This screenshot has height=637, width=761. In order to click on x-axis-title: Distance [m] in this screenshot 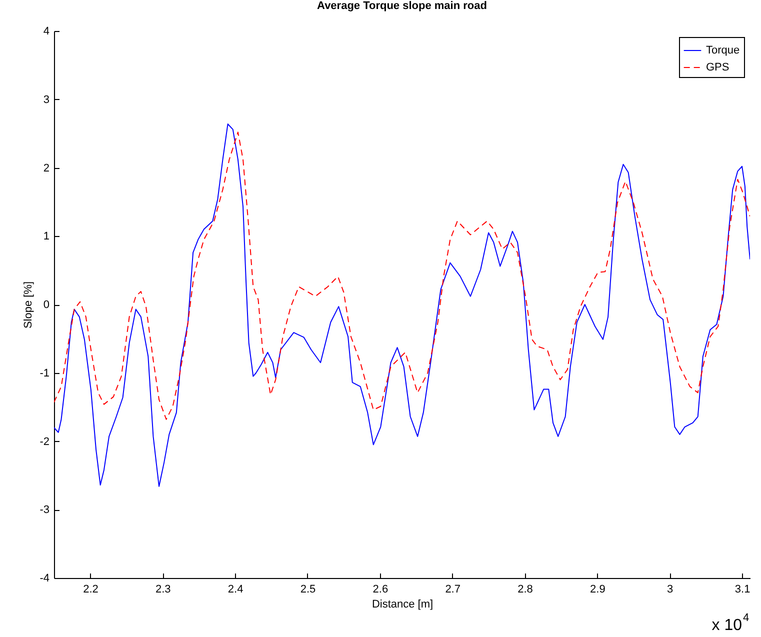, I will do `click(403, 604)`.